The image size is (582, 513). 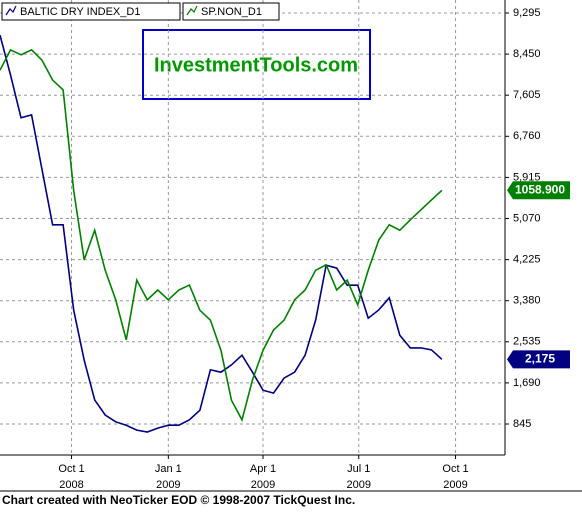 I want to click on watermark-box, so click(x=256, y=64).